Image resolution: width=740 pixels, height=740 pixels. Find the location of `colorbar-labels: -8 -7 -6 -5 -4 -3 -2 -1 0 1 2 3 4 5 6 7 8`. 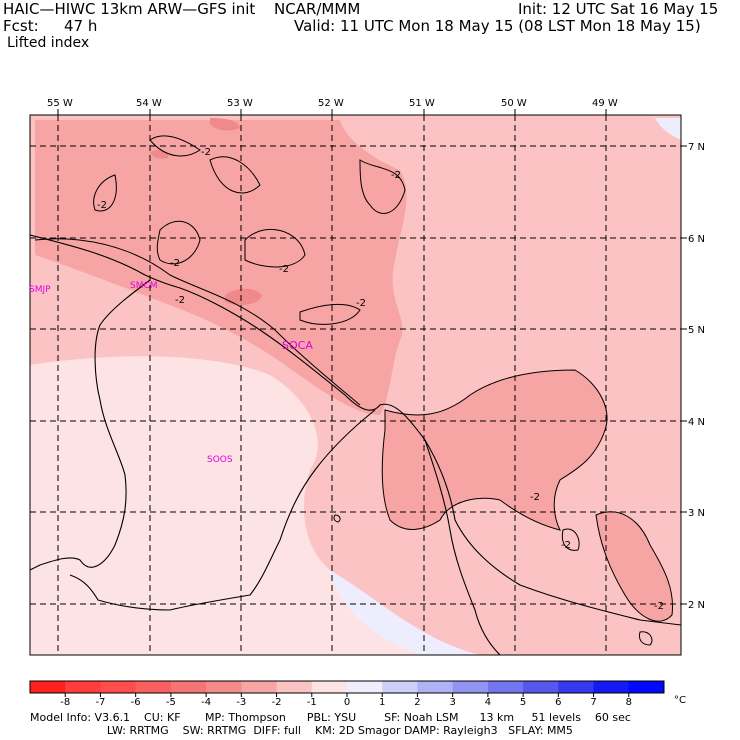

colorbar-labels: -8 -7 -6 -5 -4 -3 -2 -1 0 1 2 3 4 5 6 7 8 is located at coordinates (346, 702).